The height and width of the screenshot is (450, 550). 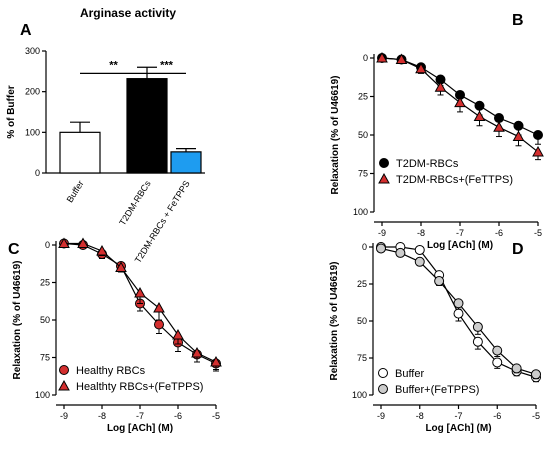 I want to click on legend-entry: Healthty RBCs+(FeTPPS), so click(x=139, y=387).